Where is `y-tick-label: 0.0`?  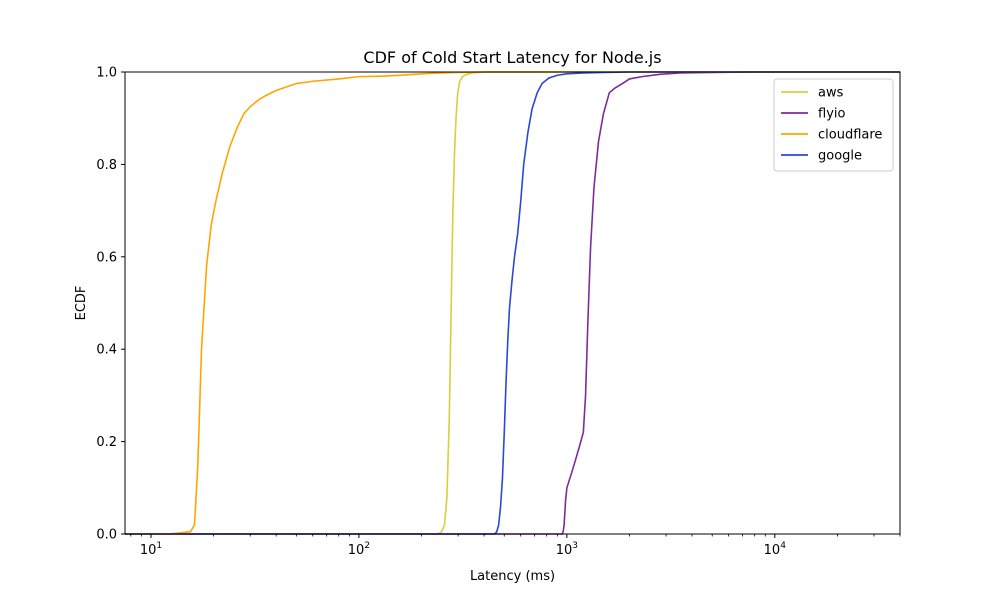
y-tick-label: 0.0 is located at coordinates (106, 535).